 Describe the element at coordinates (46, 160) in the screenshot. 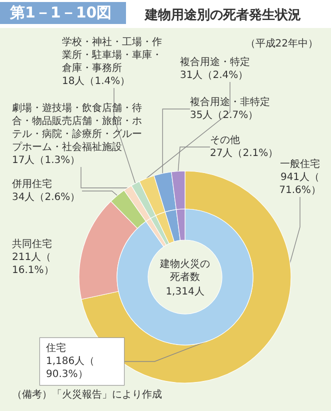

I see `data-label: 17人（1.3%）` at that location.